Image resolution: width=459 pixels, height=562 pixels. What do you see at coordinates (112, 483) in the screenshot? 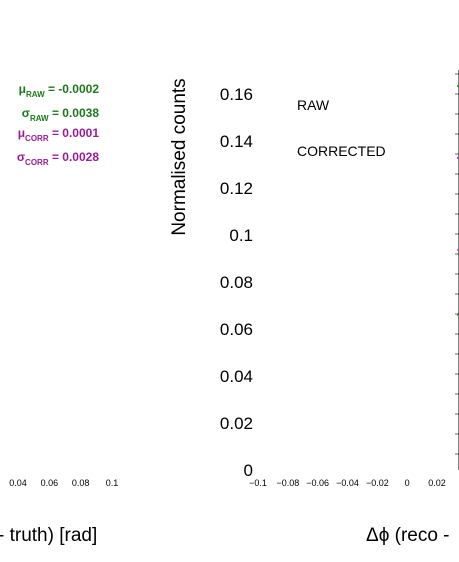
I see `left-x-tick-label: 0.1` at bounding box center [112, 483].